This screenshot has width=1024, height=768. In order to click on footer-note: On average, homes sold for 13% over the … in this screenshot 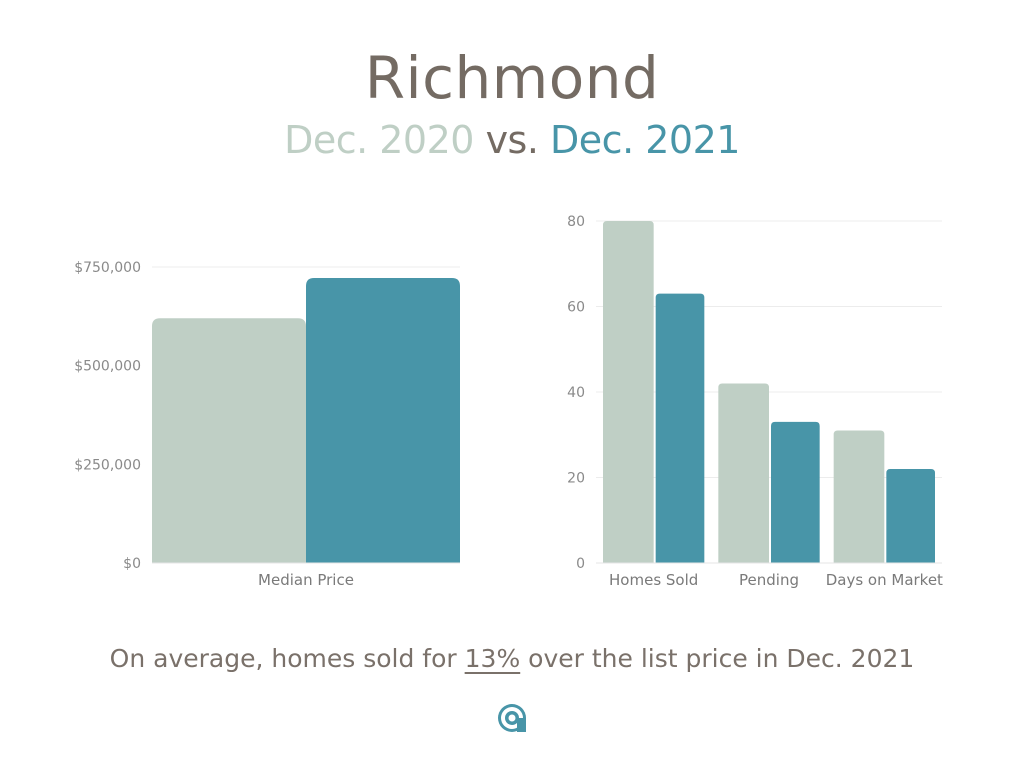, I will do `click(512, 658)`.